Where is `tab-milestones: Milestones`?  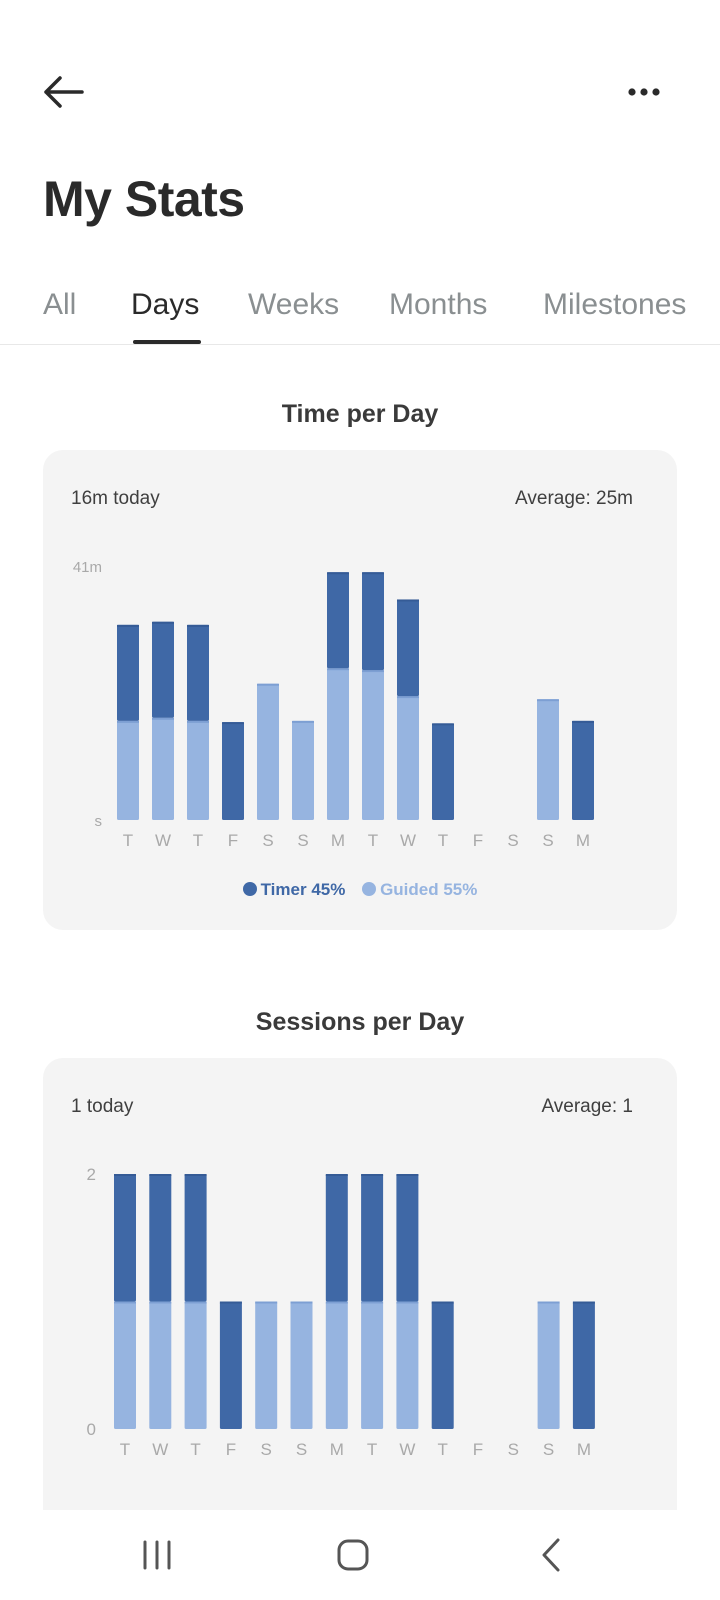
tab-milestones: Milestones is located at coordinates (615, 304).